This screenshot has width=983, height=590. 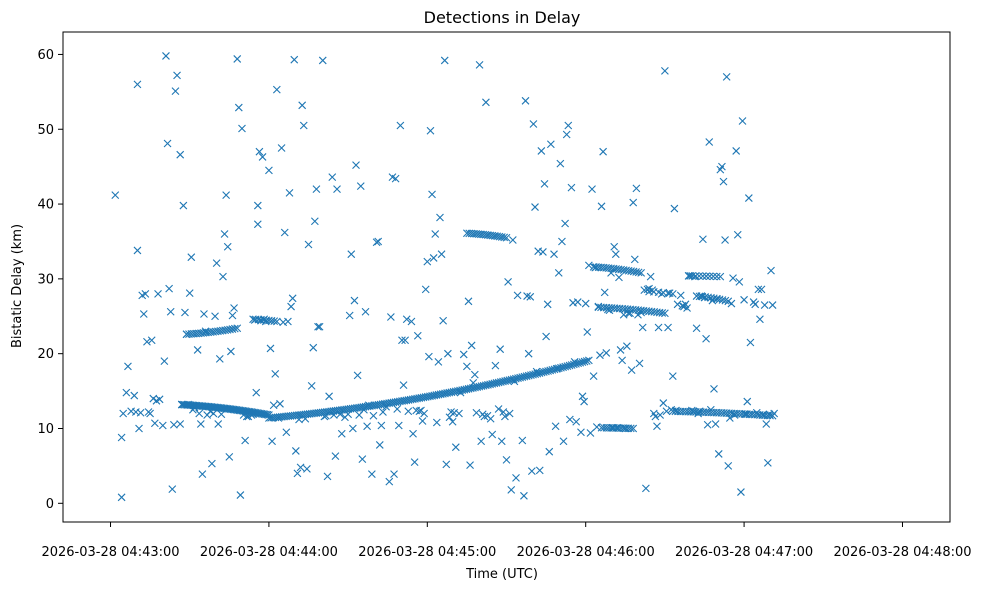 I want to click on chart-title: Detections in Delay, so click(x=502, y=17).